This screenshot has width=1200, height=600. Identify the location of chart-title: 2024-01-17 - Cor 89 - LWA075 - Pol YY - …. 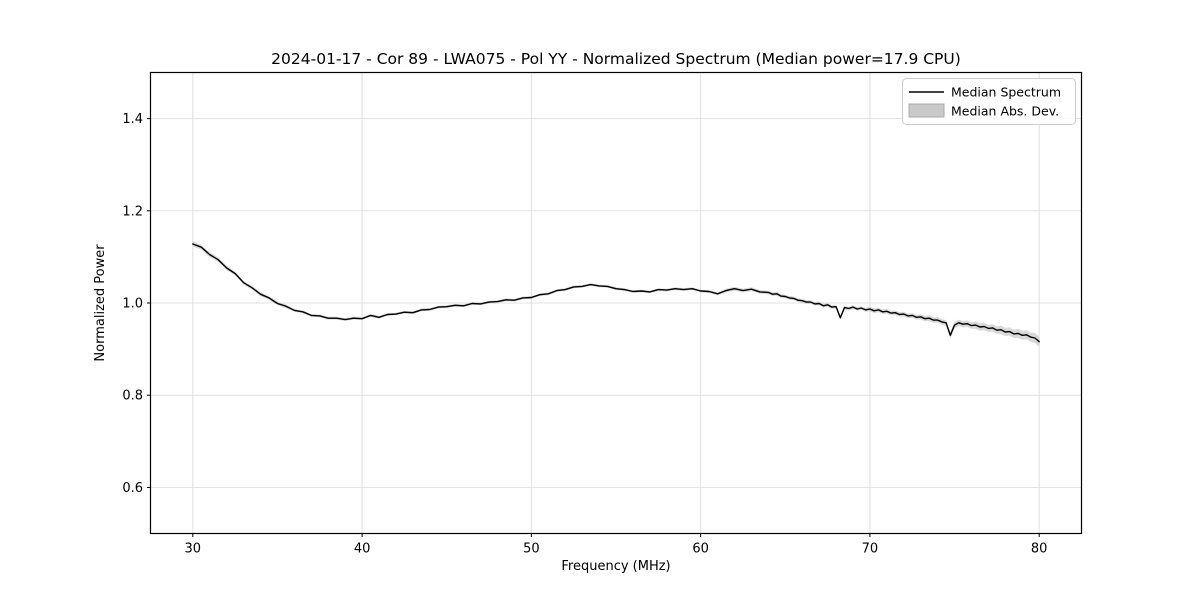
(616, 59).